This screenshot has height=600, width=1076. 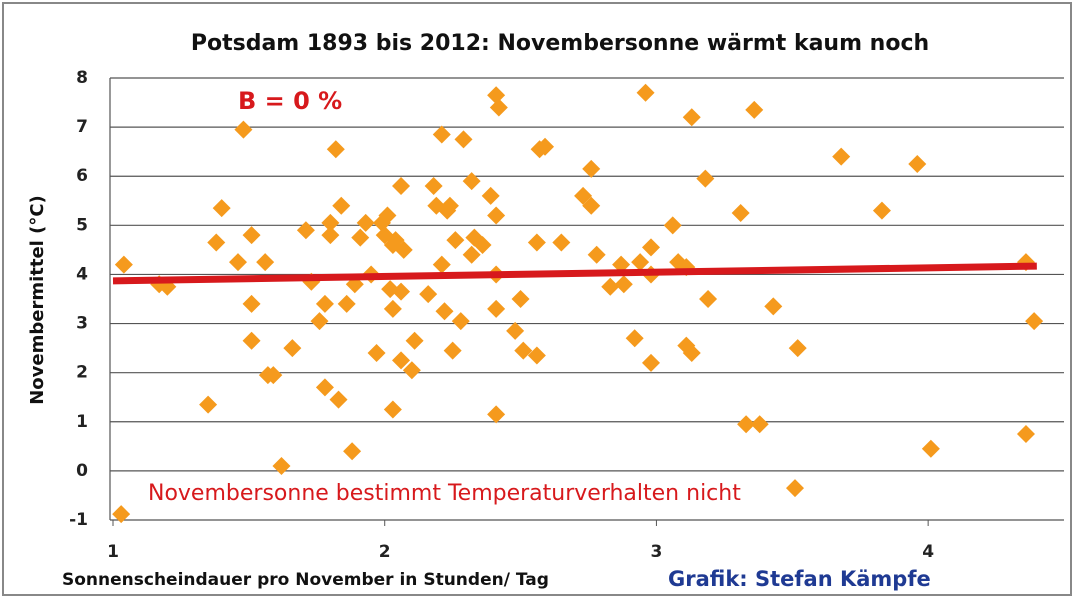 I want to click on y-tick-label: 3, so click(x=82, y=324).